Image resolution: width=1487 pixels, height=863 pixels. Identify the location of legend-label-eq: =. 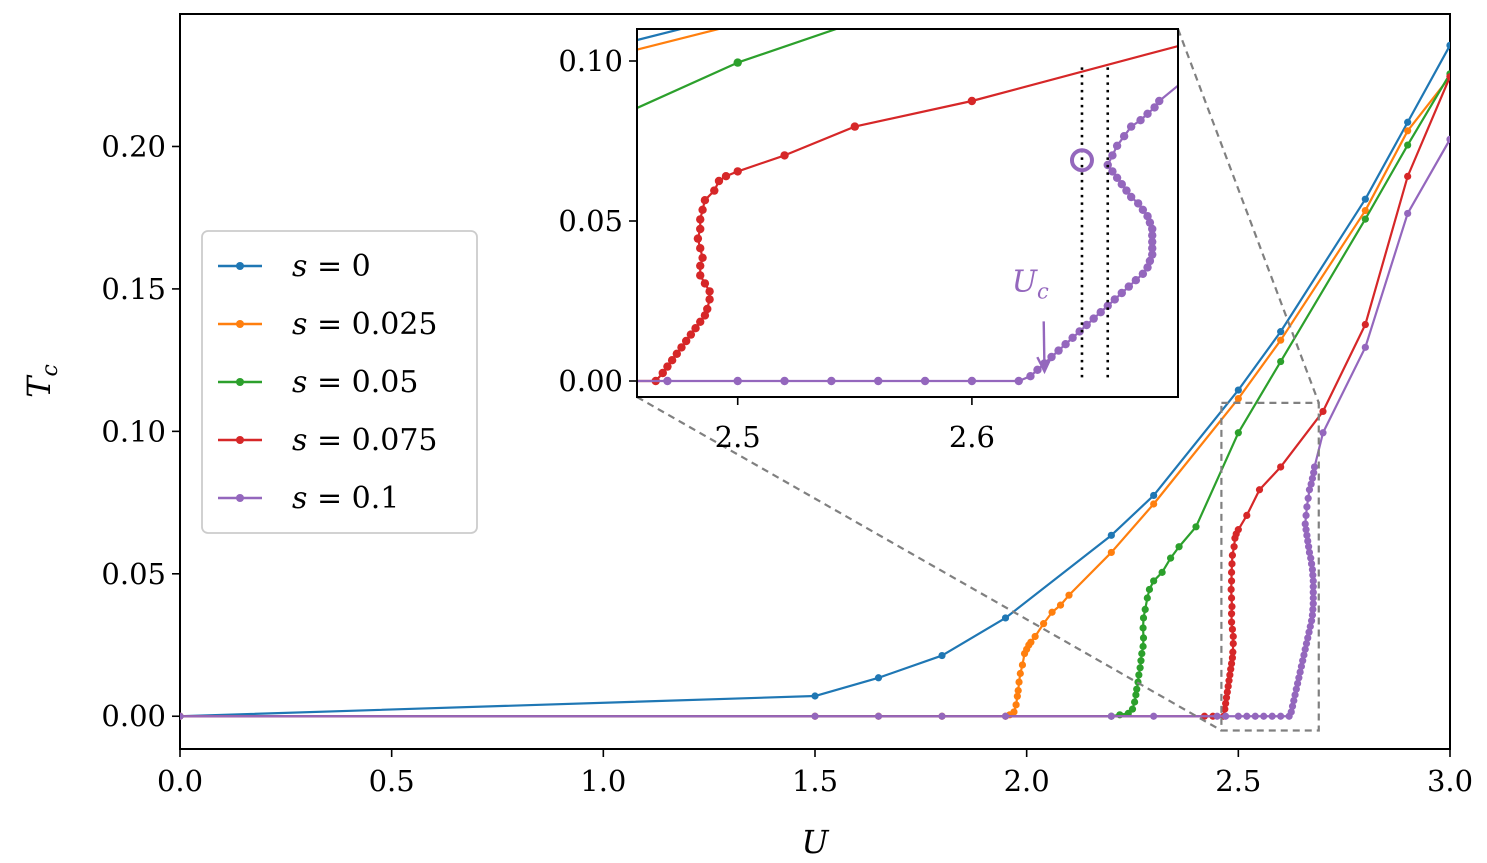
(329, 440).